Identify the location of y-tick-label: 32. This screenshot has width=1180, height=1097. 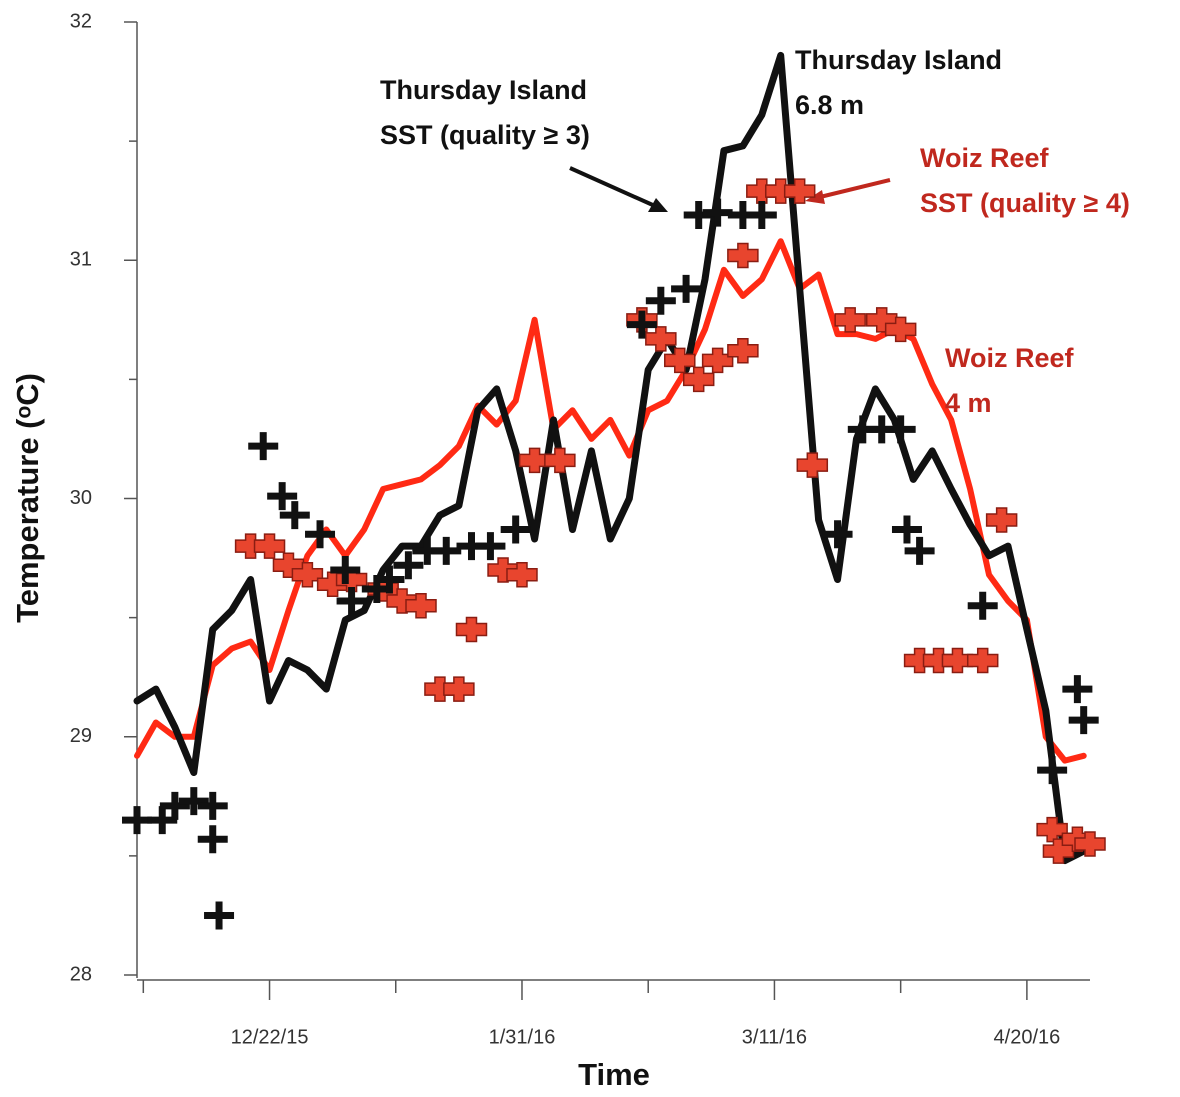
(81, 21).